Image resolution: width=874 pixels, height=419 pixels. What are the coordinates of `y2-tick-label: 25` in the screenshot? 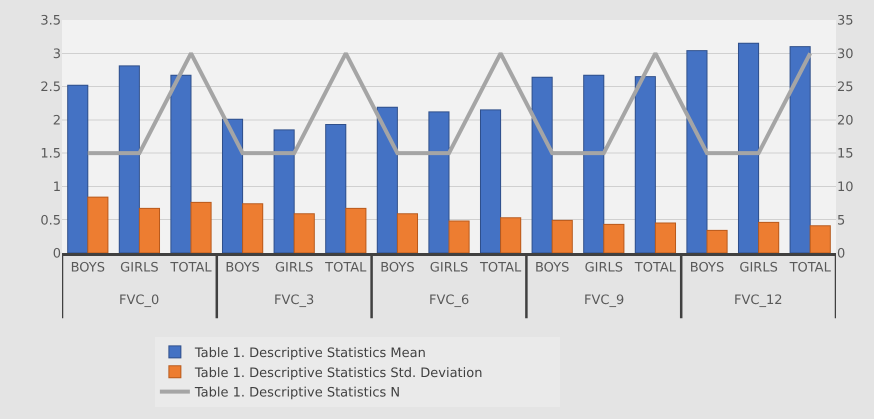 It's located at (845, 88).